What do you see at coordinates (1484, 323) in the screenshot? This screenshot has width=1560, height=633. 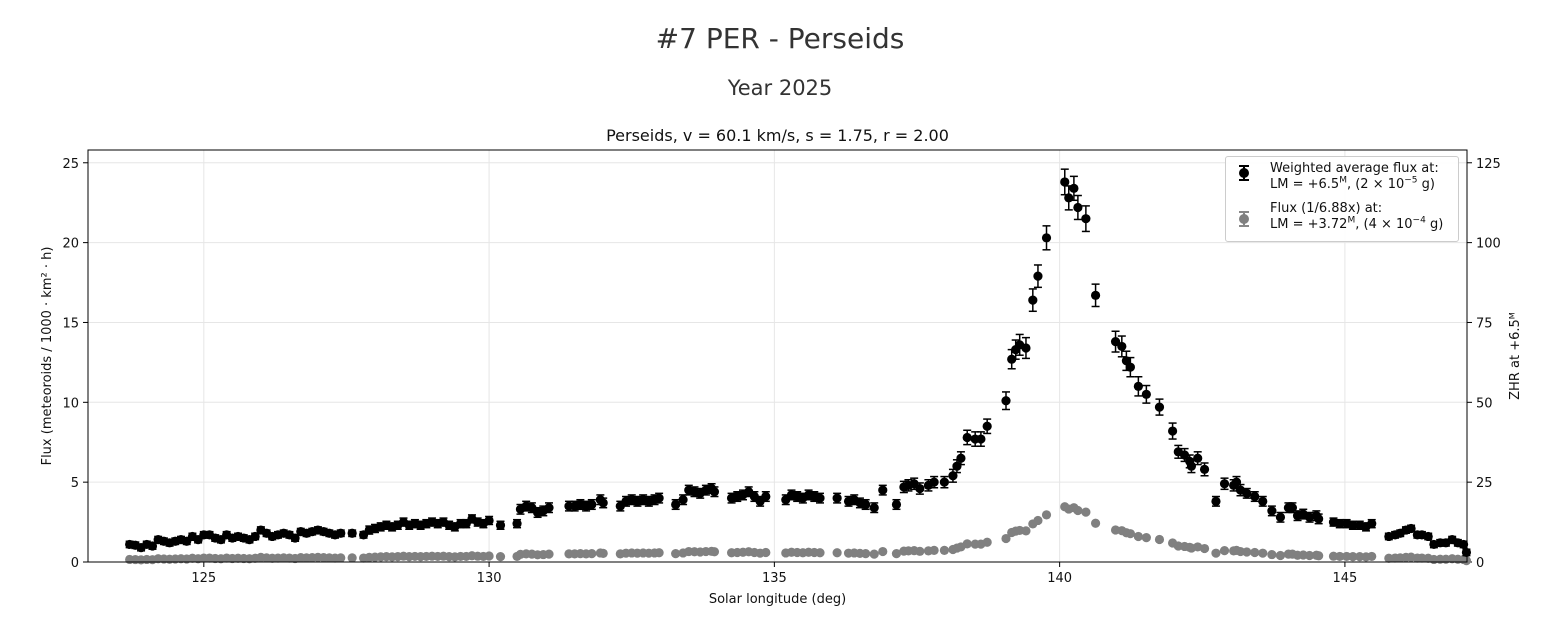 I see `y-right-tick-label: 75` at bounding box center [1484, 323].